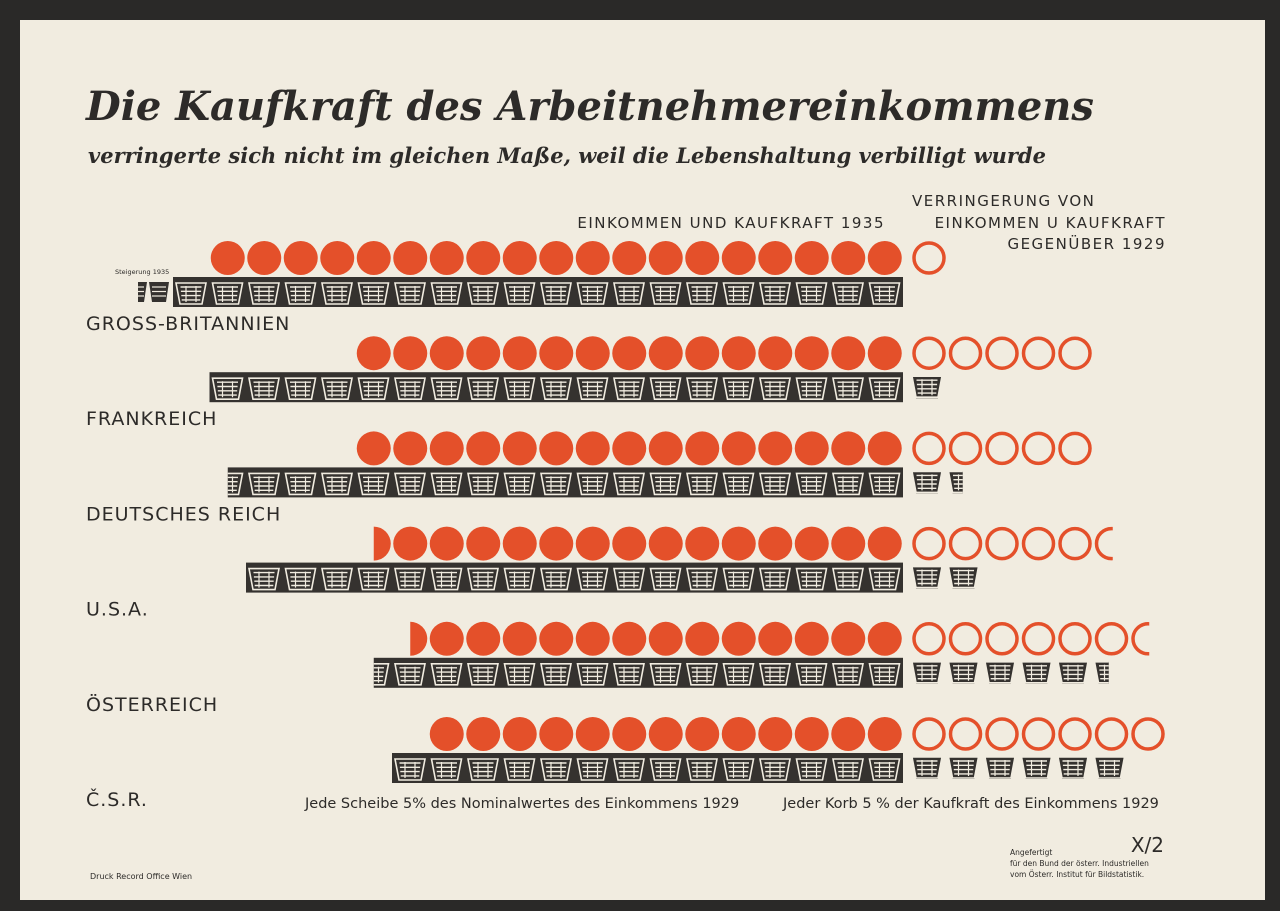 Image resolution: width=1280 pixels, height=911 pixels. I want to click on income-decrease-ring-partial, so click(1103, 543).